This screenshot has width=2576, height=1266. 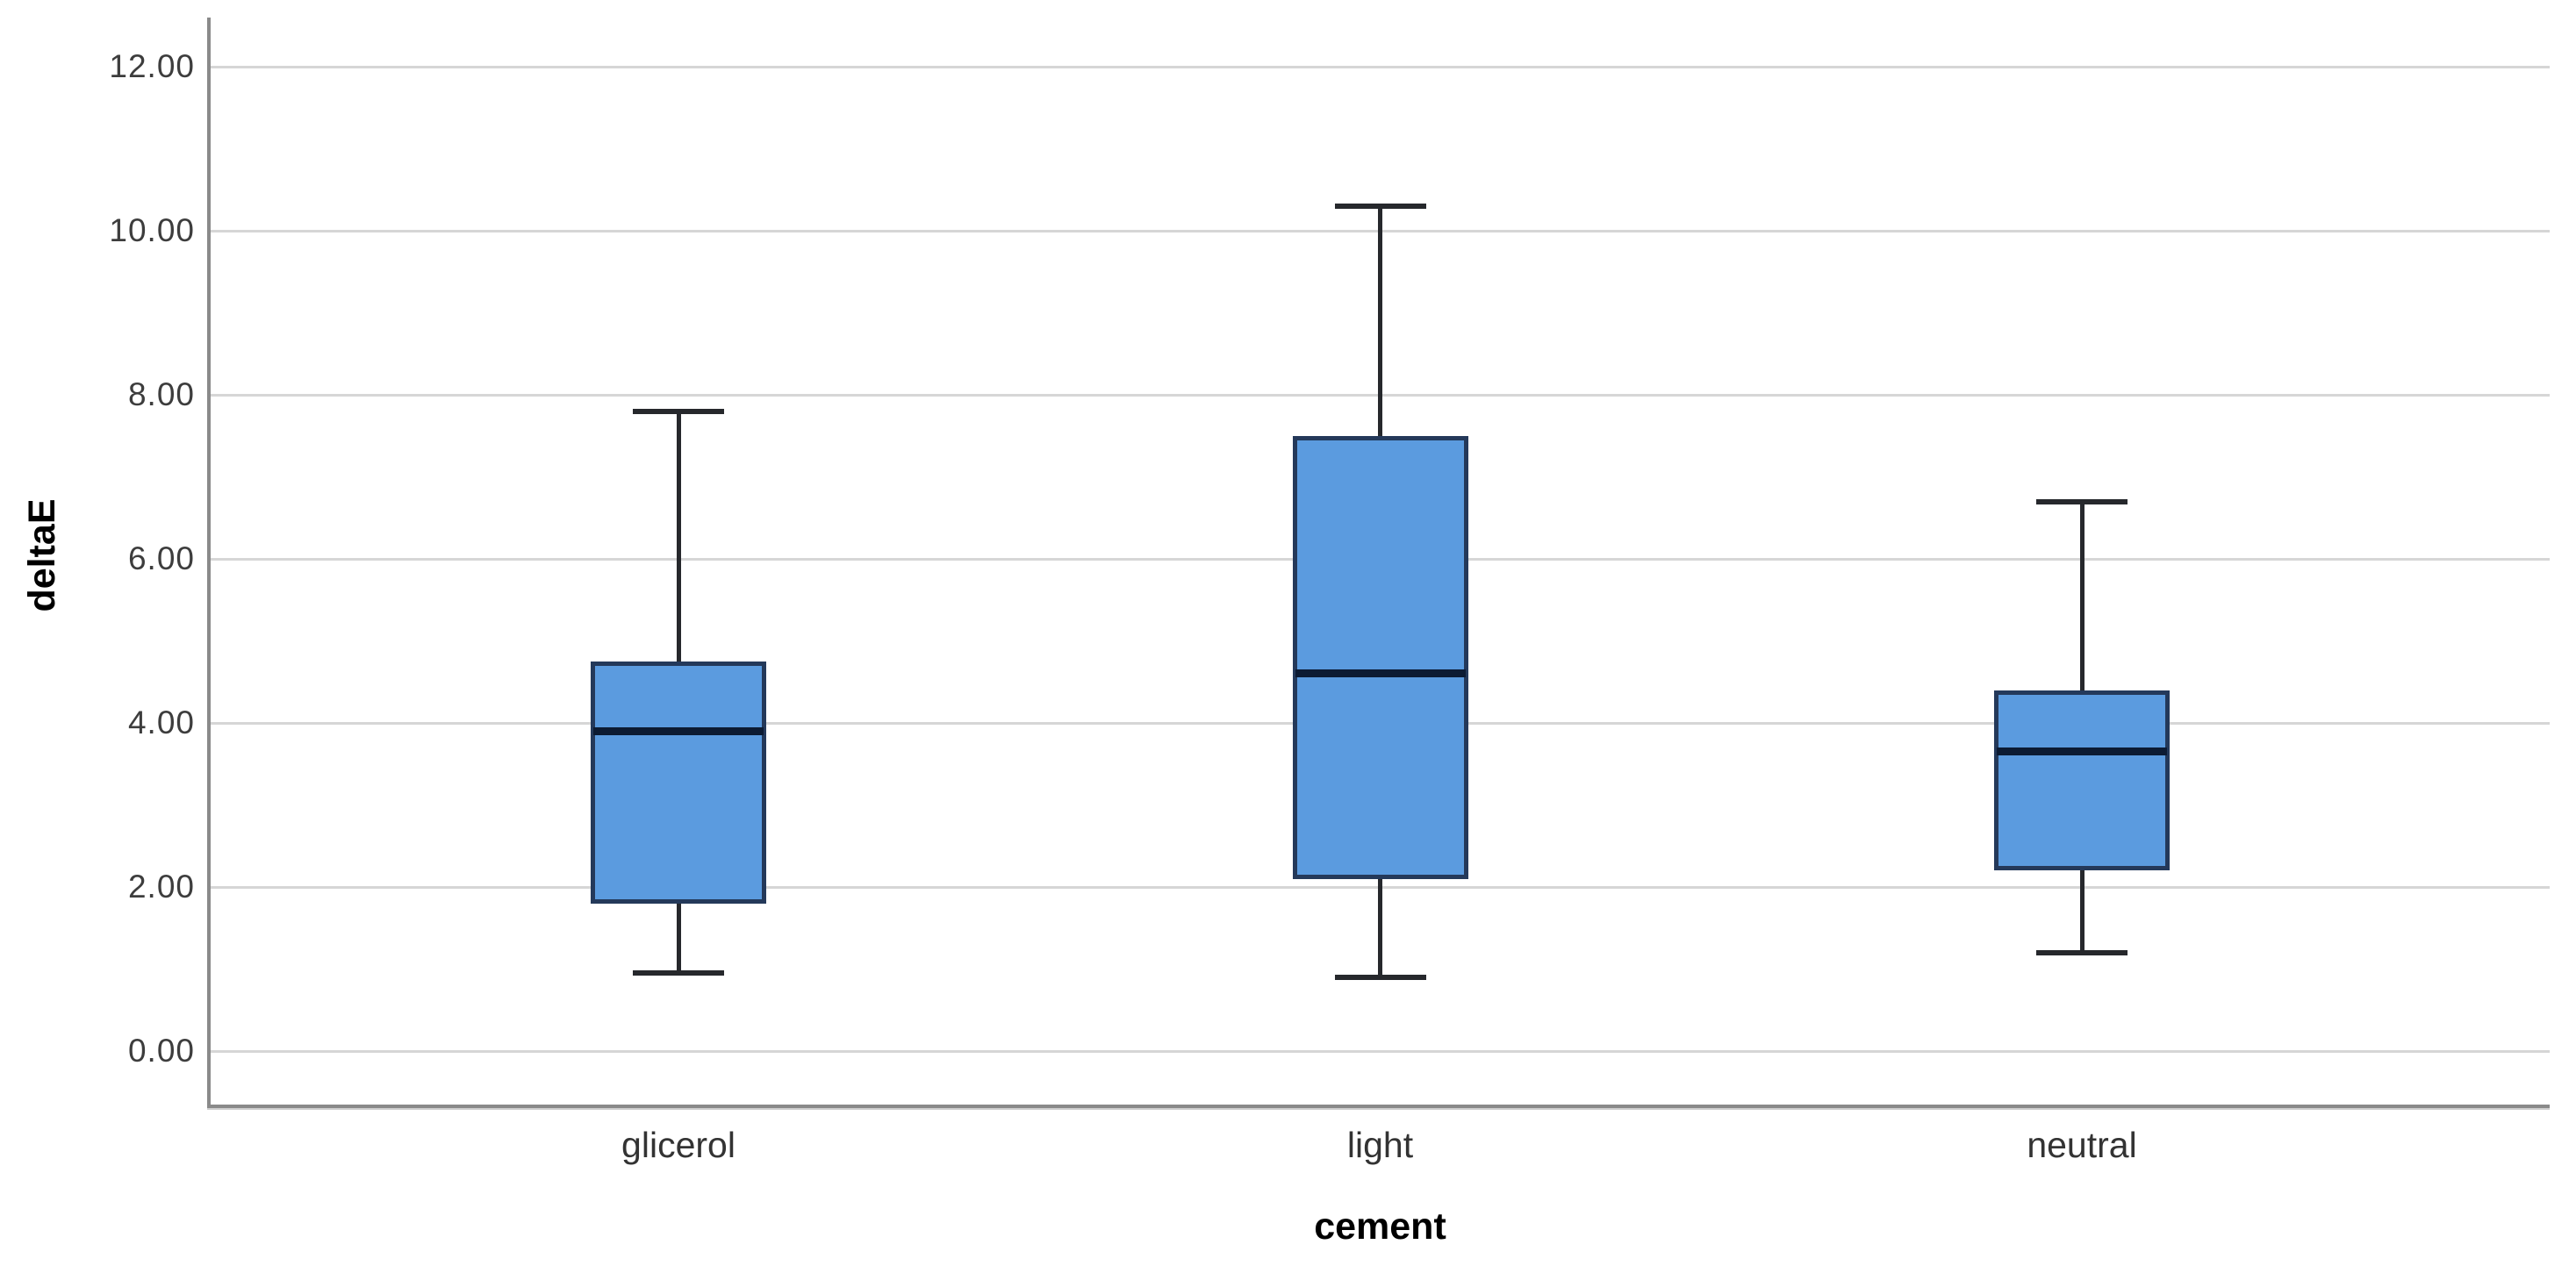 What do you see at coordinates (2082, 1145) in the screenshot?
I see `x-category-label: neutral` at bounding box center [2082, 1145].